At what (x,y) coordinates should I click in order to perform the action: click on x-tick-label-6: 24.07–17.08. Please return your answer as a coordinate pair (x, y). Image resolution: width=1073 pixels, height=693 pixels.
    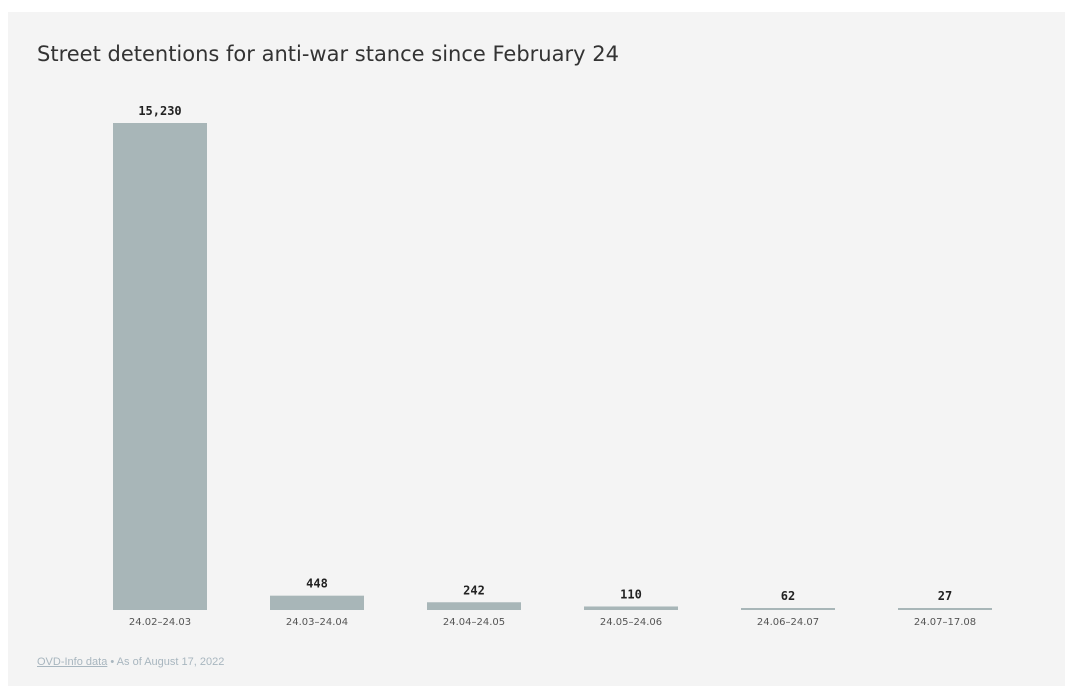
    Looking at the image, I should click on (945, 622).